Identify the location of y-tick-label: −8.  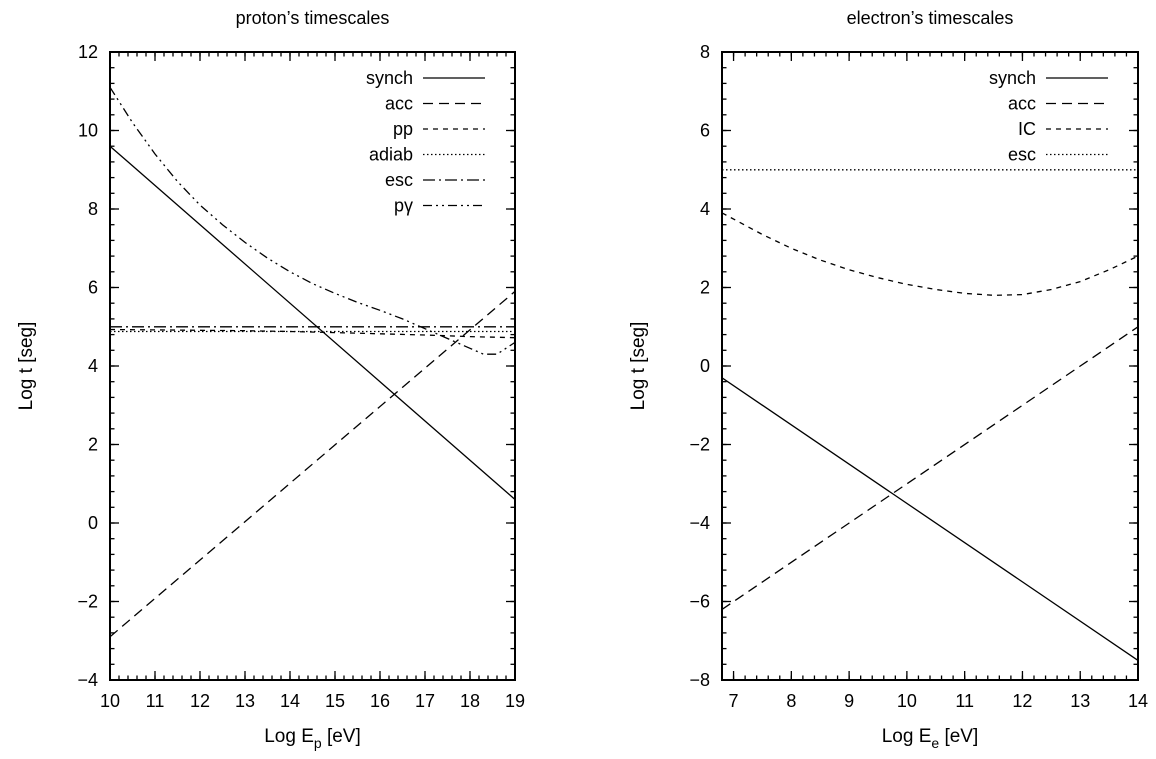
(699, 680).